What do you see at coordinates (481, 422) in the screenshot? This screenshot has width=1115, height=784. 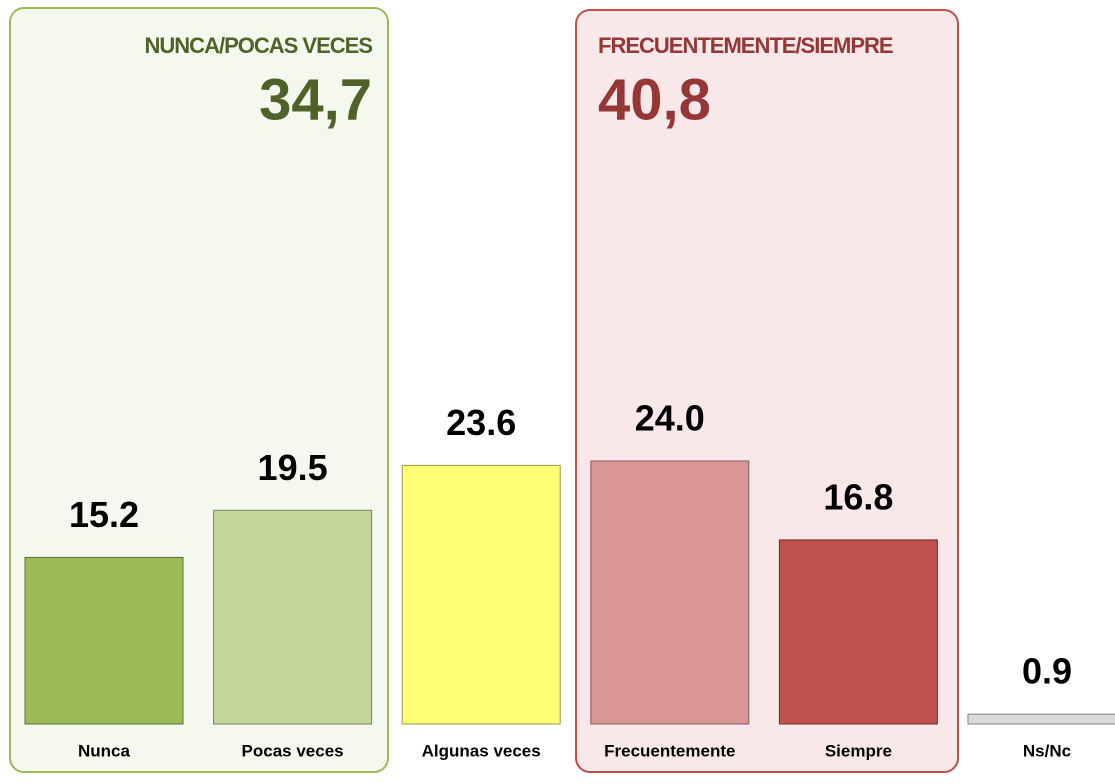 I see `value-label: 23.6` at bounding box center [481, 422].